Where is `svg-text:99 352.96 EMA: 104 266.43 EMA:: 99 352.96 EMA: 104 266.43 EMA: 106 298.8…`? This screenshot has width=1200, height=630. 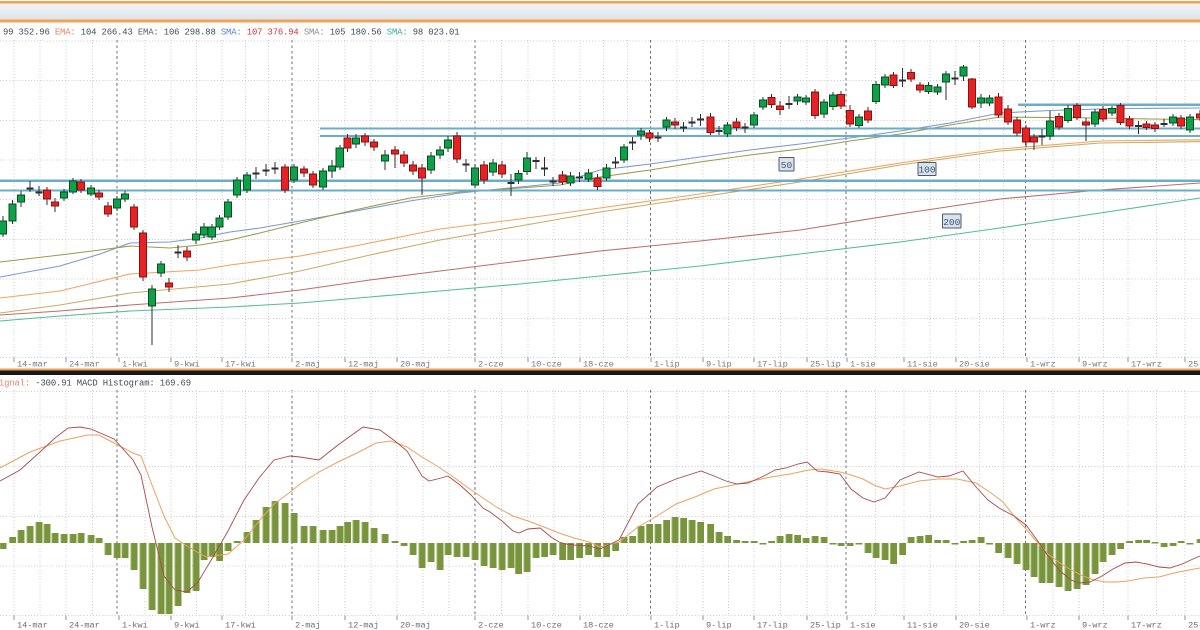
svg-text:99 352.96 EMA: 104 266.43 EMA:: 99 352.96 EMA: 104 266.43 EMA: 106 298.8… is located at coordinates (231, 33).